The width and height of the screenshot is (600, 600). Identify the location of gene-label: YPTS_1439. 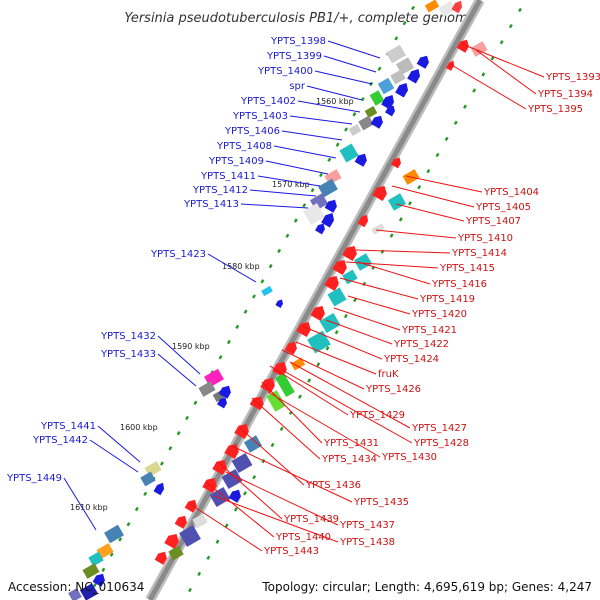
(311, 519).